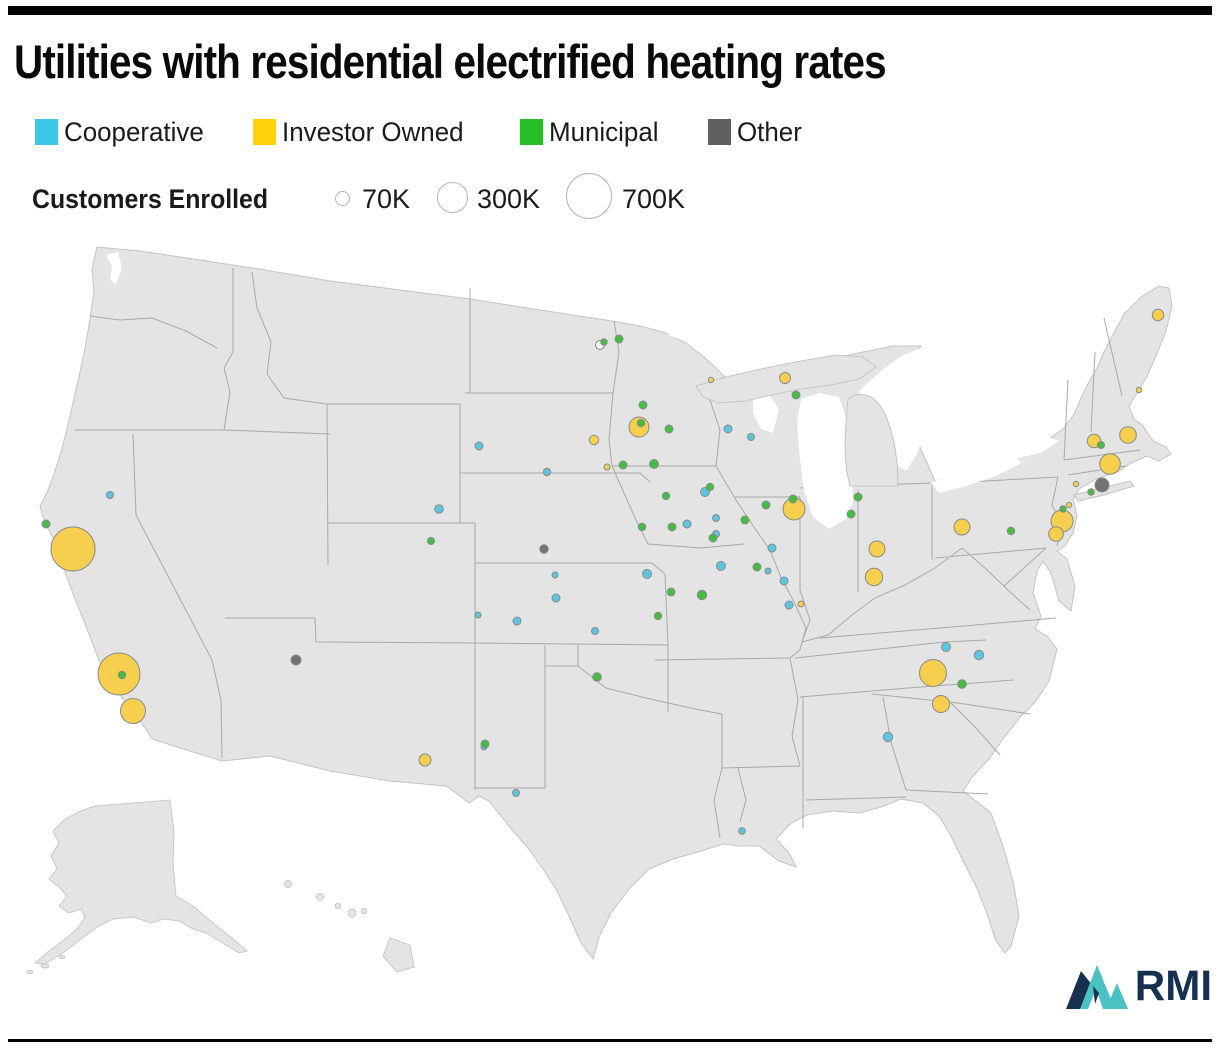 This screenshot has height=1048, width=1220. Describe the element at coordinates (604, 132) in the screenshot. I see `legend-label: Municipal` at that location.